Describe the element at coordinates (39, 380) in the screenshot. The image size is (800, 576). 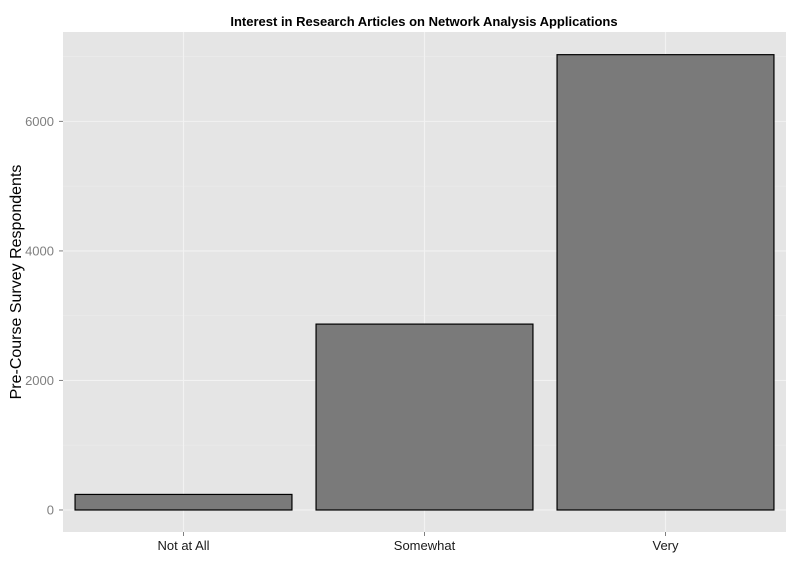
I see `y-tick-label: 2000` at that location.